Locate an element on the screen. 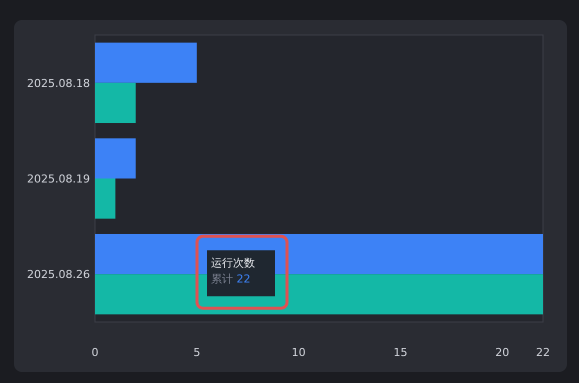 Image resolution: width=579 pixels, height=383 pixels. y-tick-label: 2025.08.18 is located at coordinates (58, 83).